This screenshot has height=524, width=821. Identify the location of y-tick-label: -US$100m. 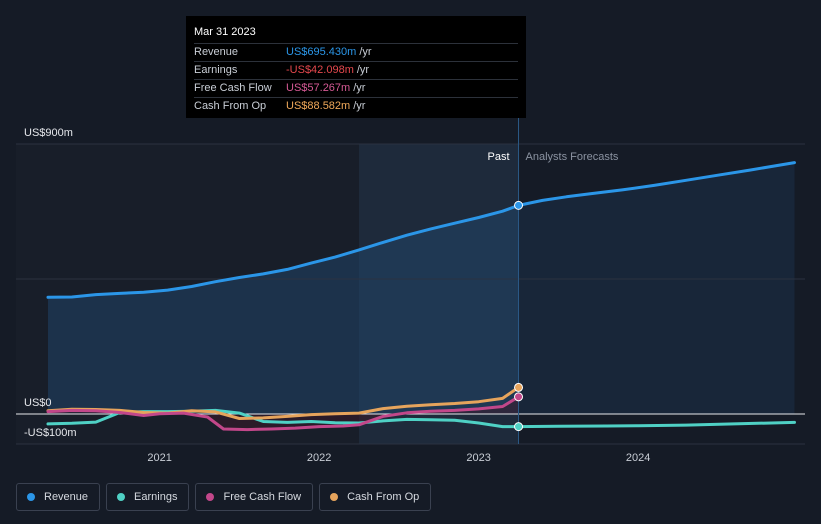
(50, 433).